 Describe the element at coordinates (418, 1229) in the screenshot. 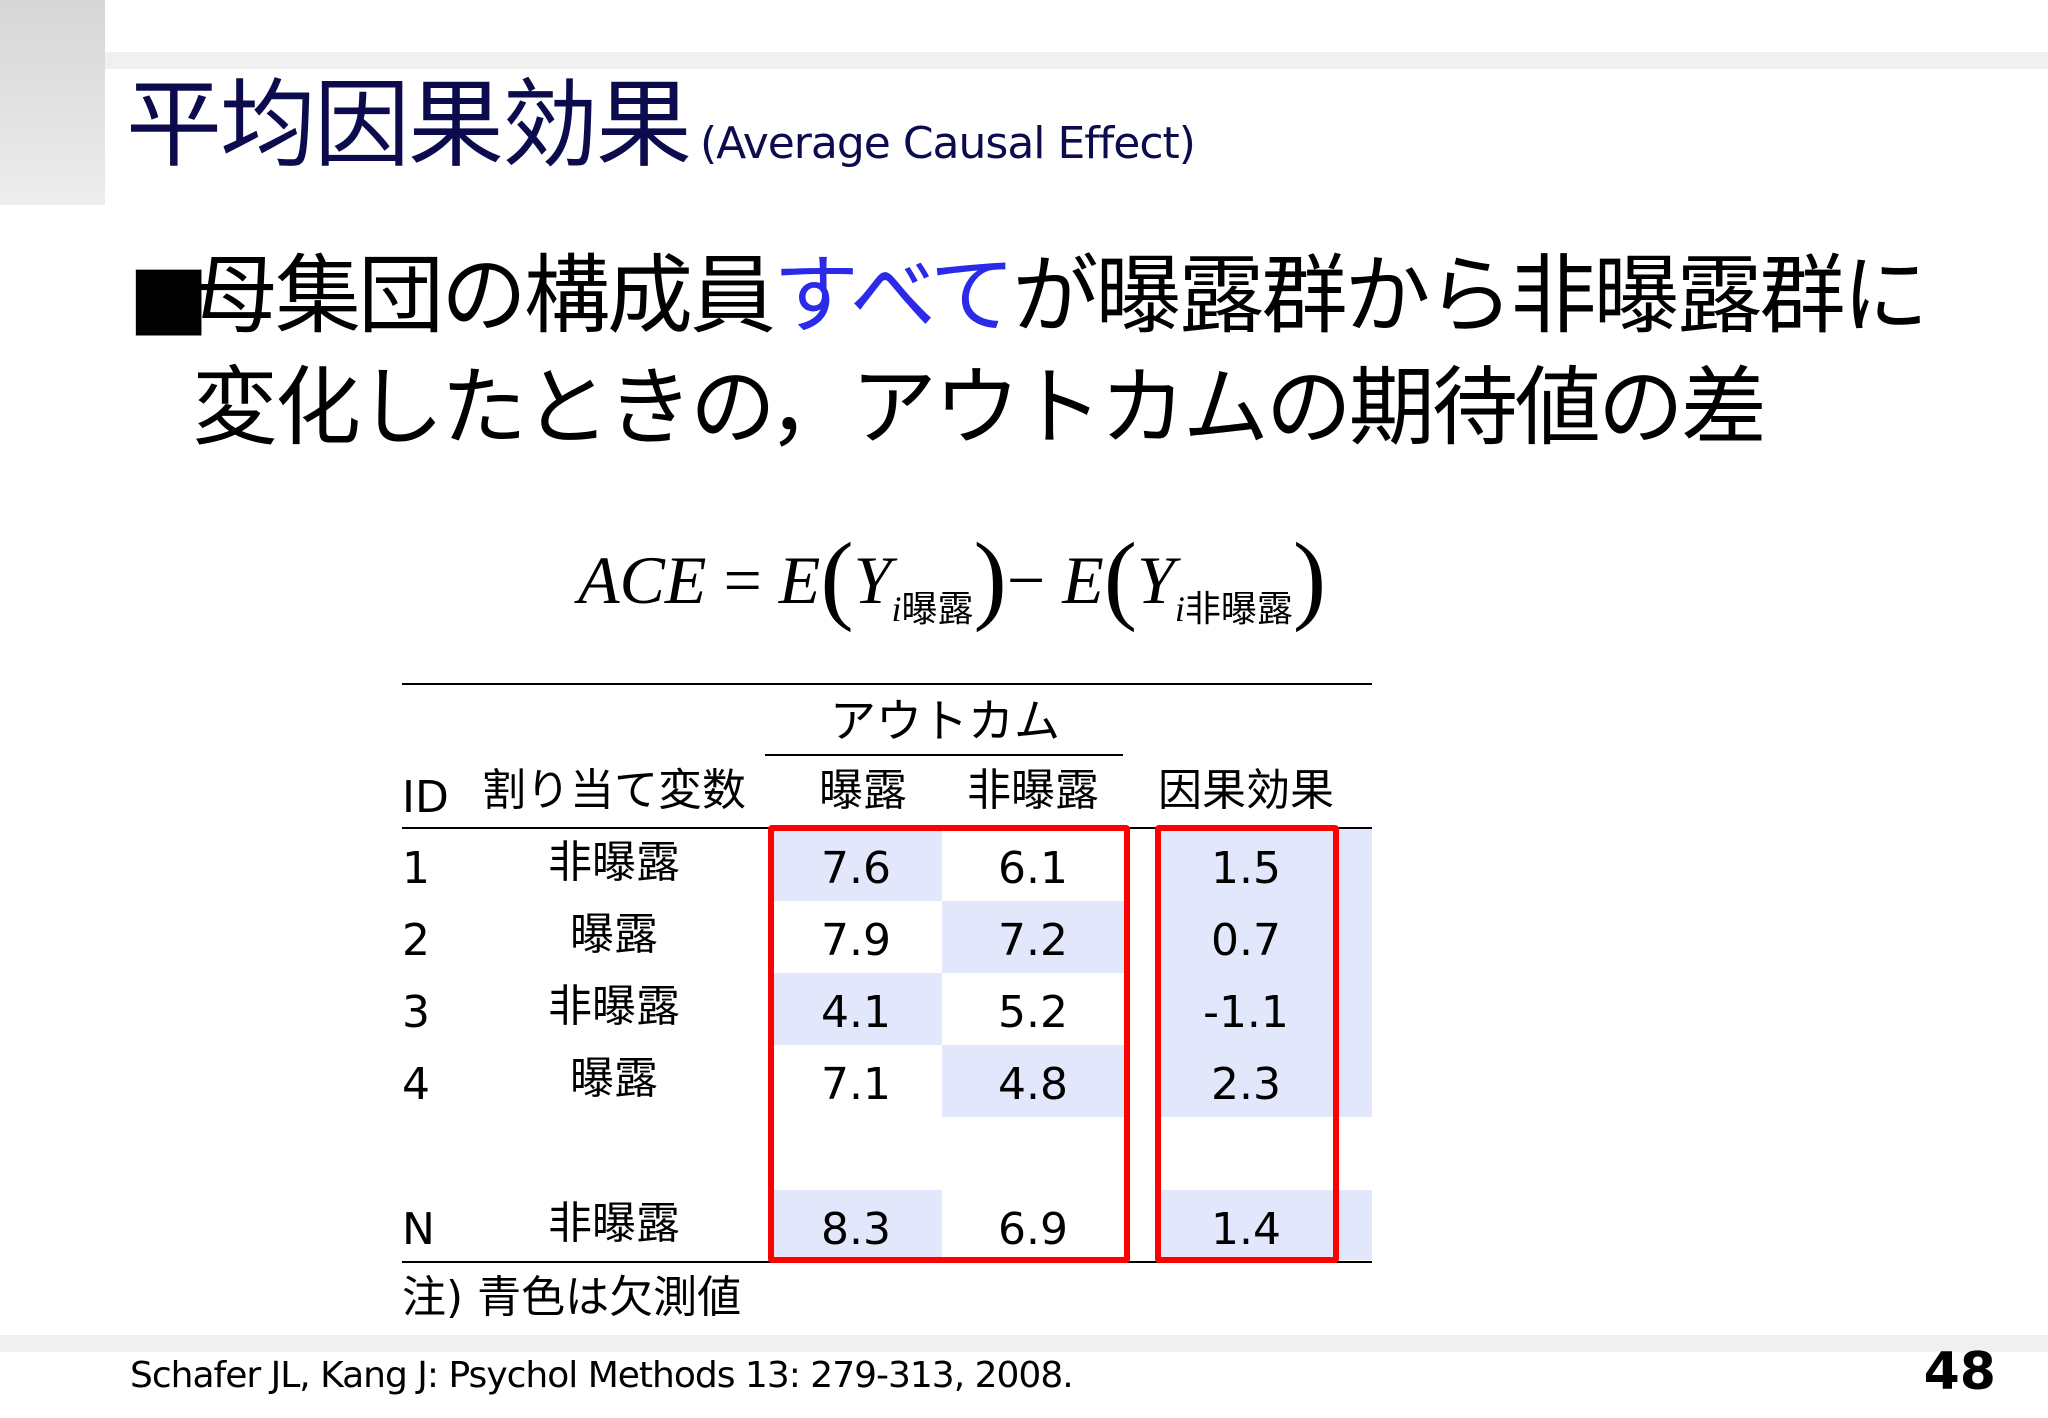

I see `cell-id: N` at that location.